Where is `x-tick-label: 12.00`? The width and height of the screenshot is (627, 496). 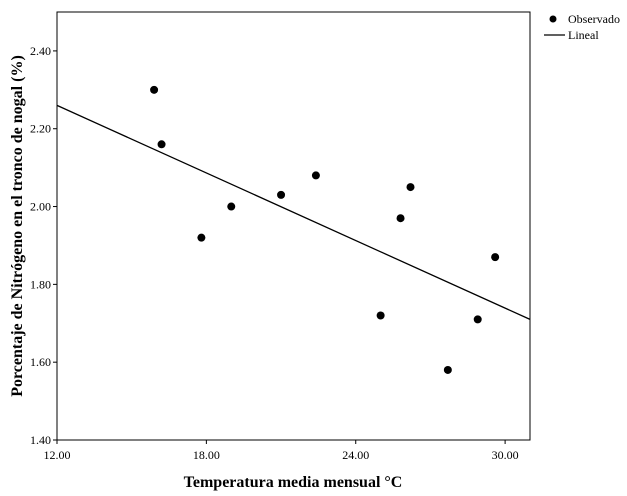 x-tick-label: 12.00 is located at coordinates (57, 455).